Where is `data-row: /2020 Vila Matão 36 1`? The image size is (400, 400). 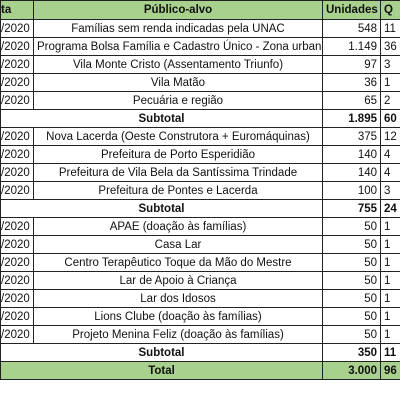
data-row: /2020 Vila Matão 36 1 is located at coordinates (200, 82).